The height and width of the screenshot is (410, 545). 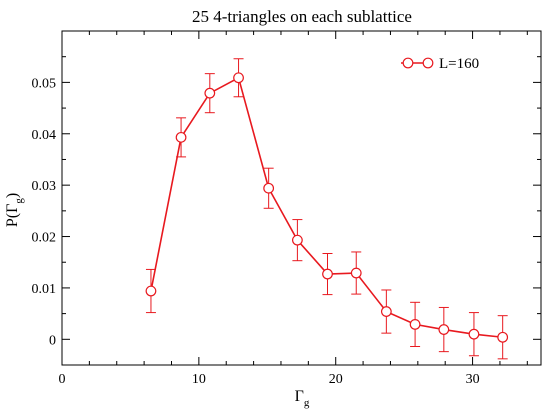 What do you see at coordinates (44, 83) in the screenshot?
I see `y-tick-label: 0.05` at bounding box center [44, 83].